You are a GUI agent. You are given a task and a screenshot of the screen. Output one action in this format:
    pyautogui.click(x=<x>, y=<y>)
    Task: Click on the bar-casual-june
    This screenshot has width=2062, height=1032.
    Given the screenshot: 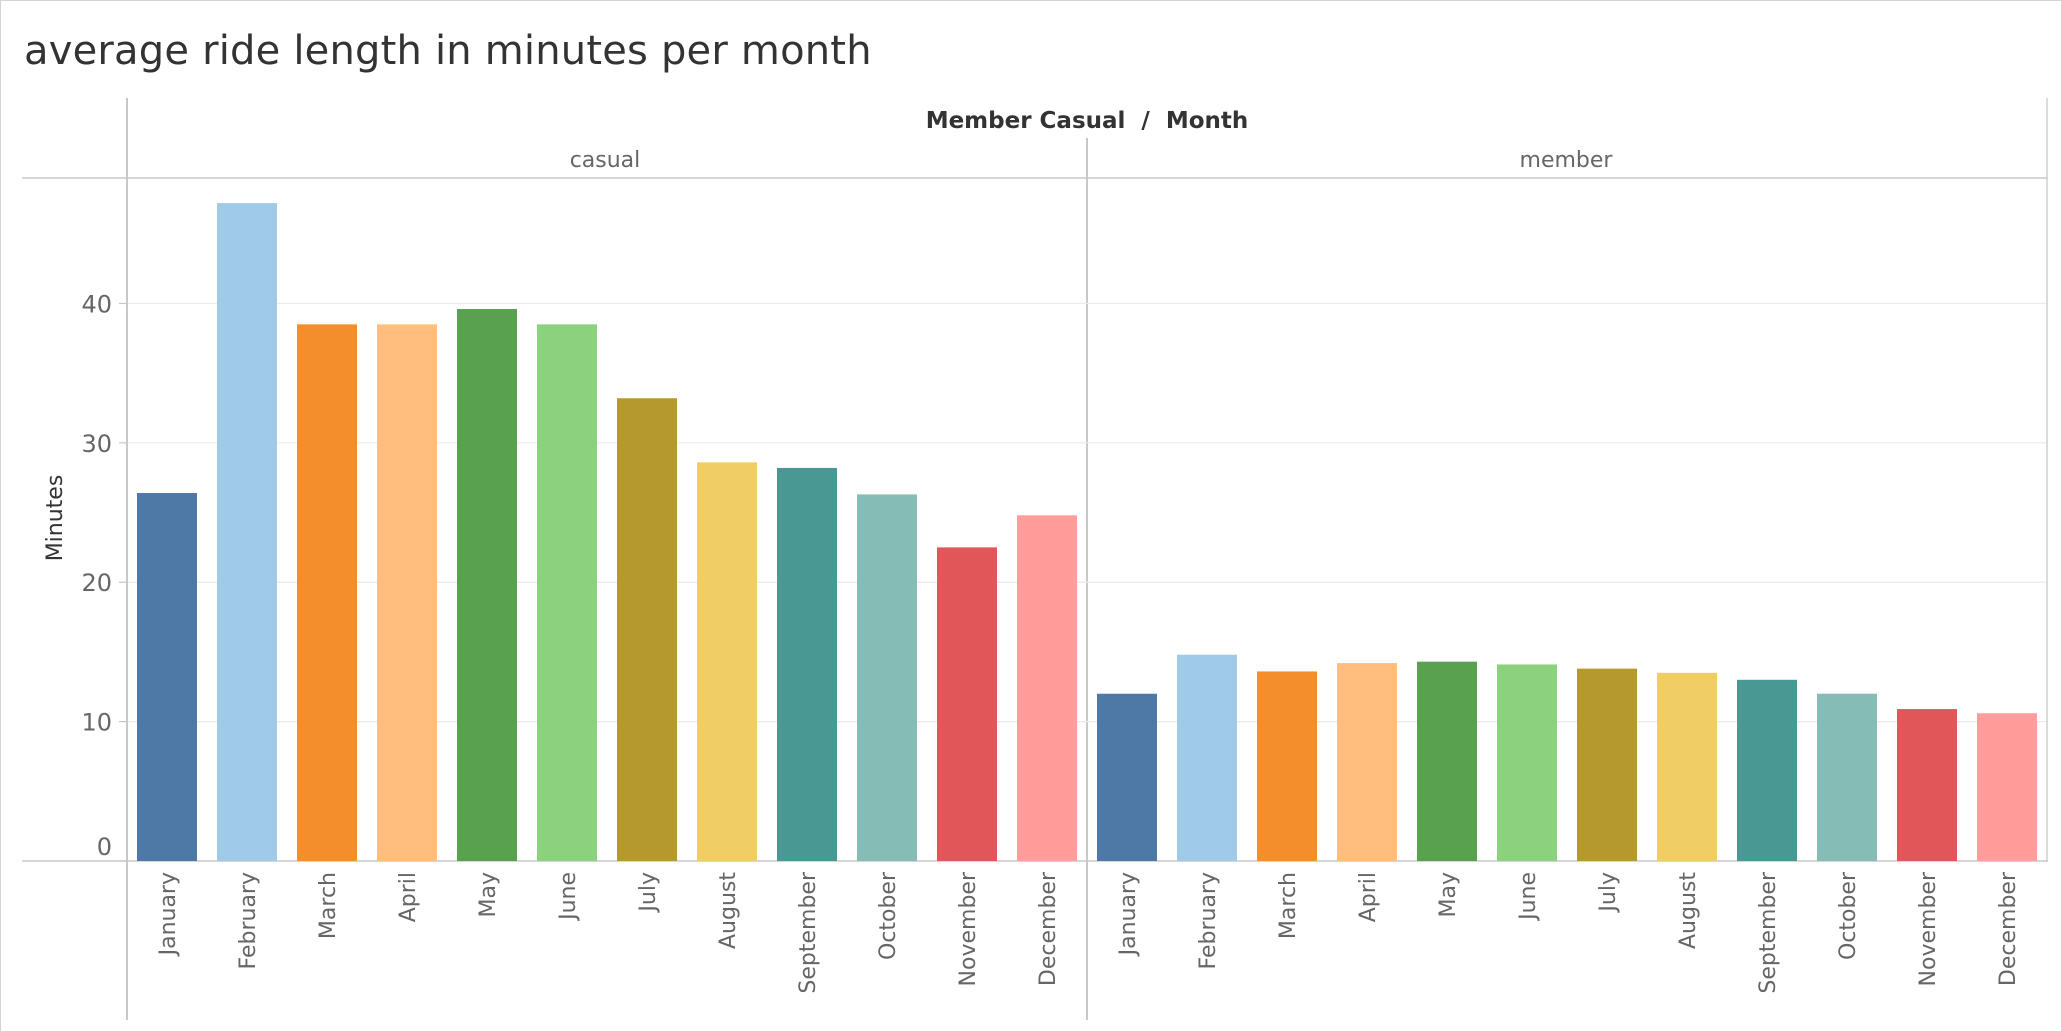 What is the action you would take?
    pyautogui.click(x=567, y=592)
    